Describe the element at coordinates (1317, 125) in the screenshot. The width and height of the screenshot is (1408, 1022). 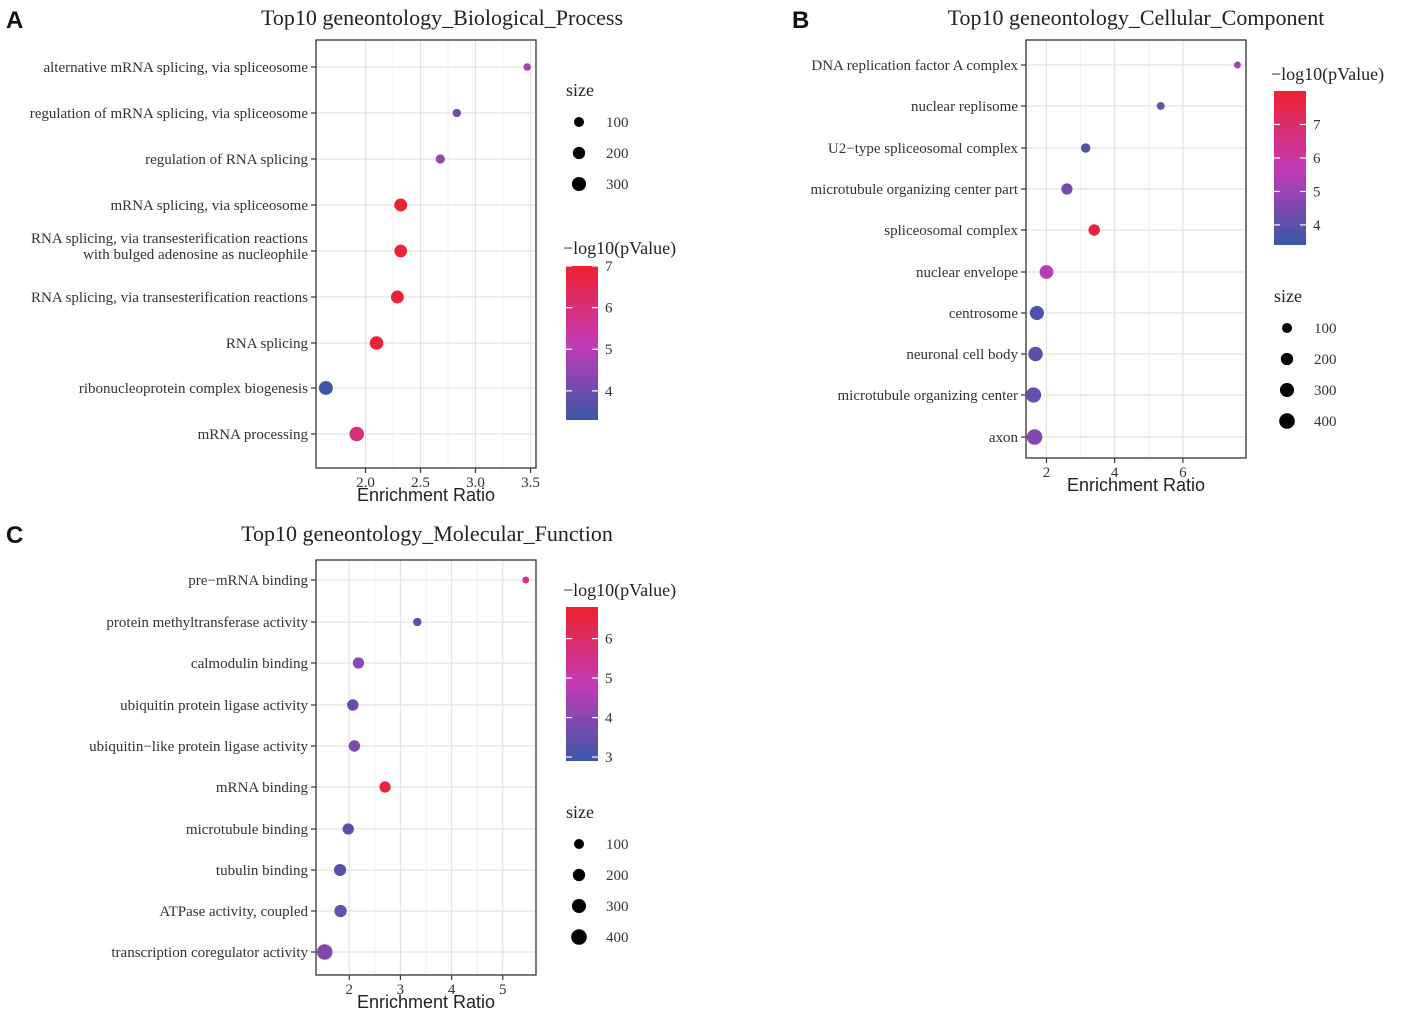
I see `colorbar-label: 7` at that location.